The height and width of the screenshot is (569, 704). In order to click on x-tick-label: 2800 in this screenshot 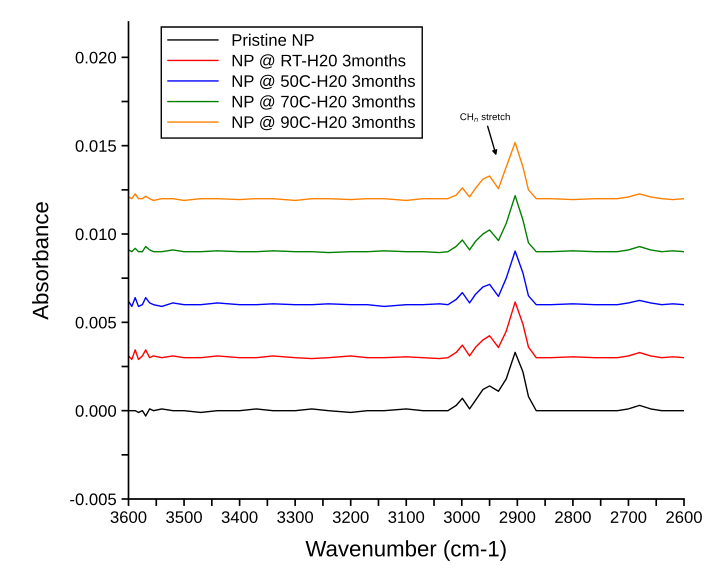, I will do `click(573, 517)`.